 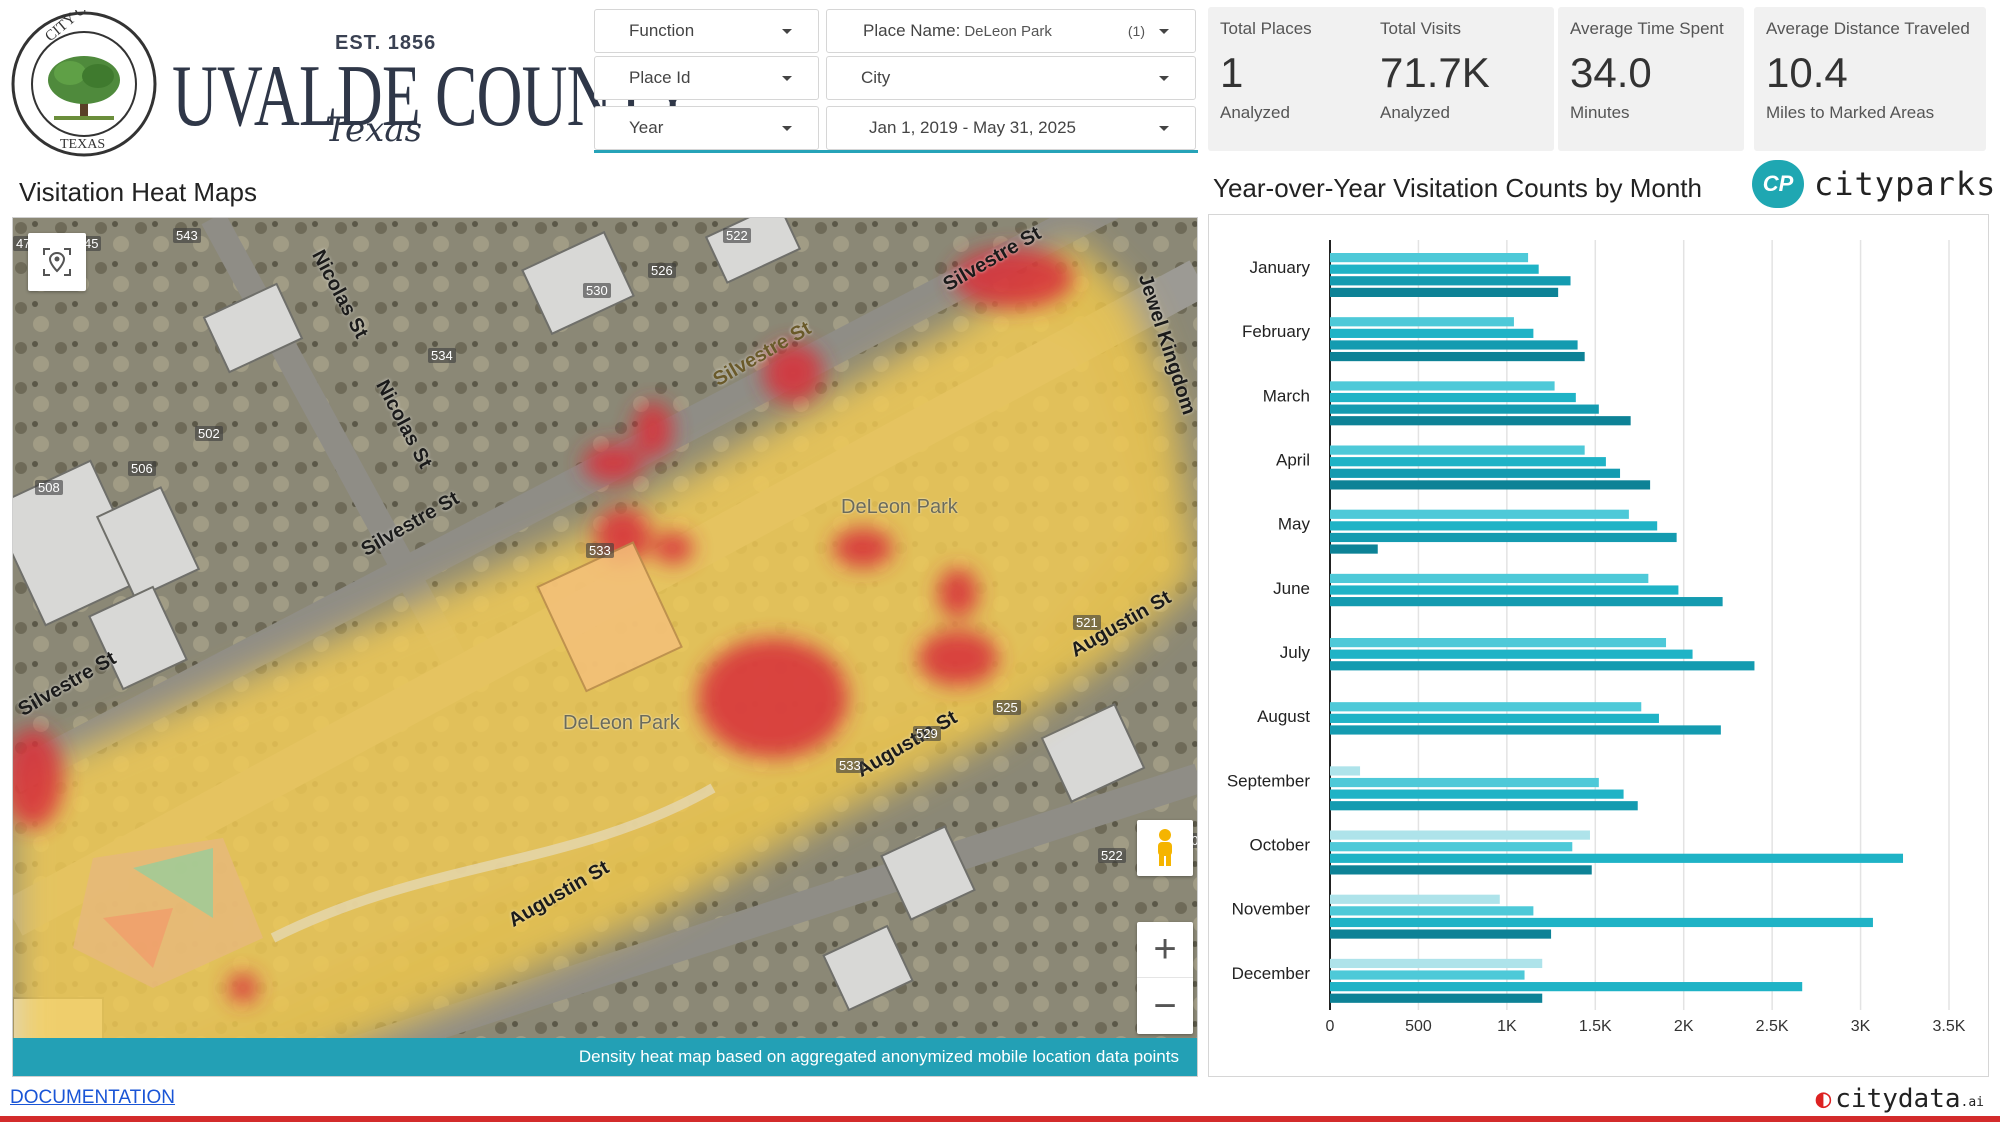 I want to click on kpi-title: Average Time Spent, so click(x=1647, y=28).